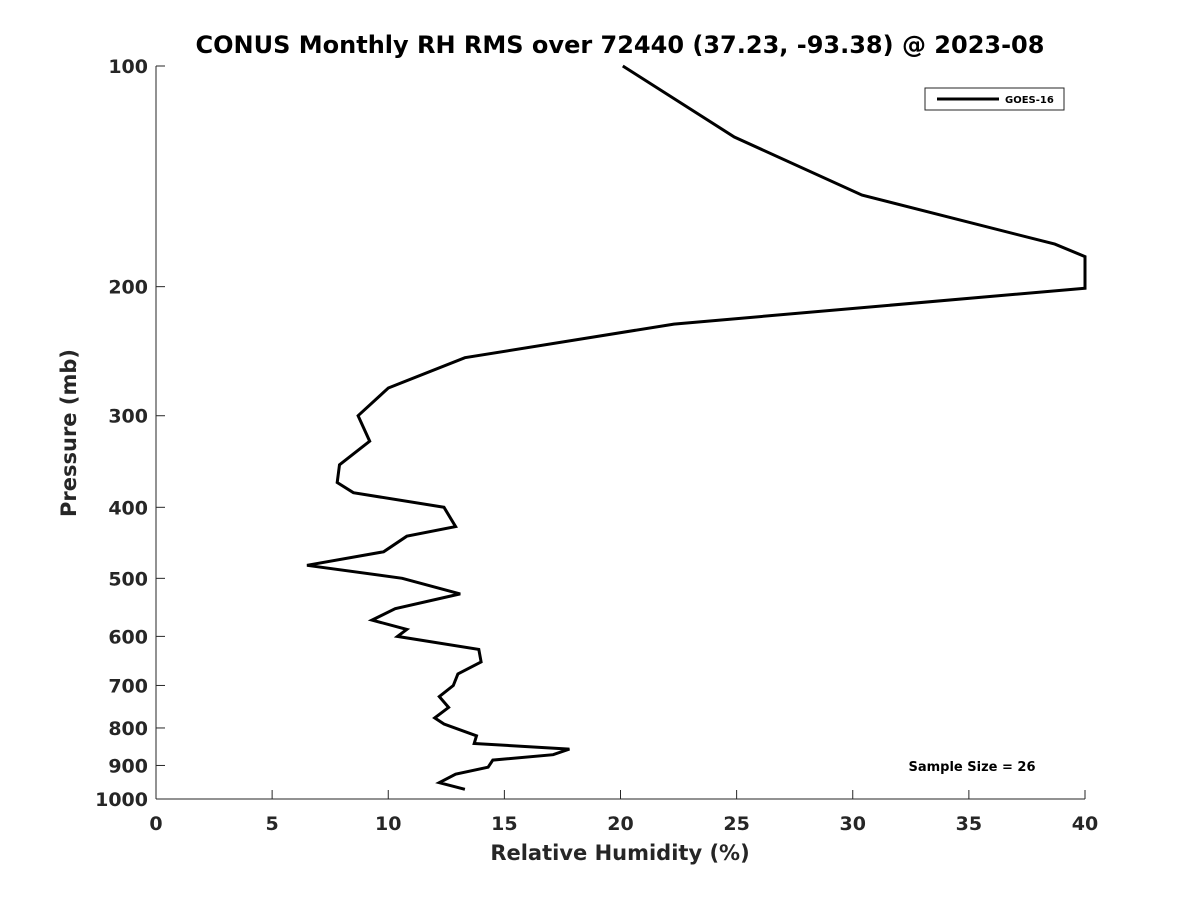 The width and height of the screenshot is (1200, 900). I want to click on x-tick-label: 0, so click(155, 824).